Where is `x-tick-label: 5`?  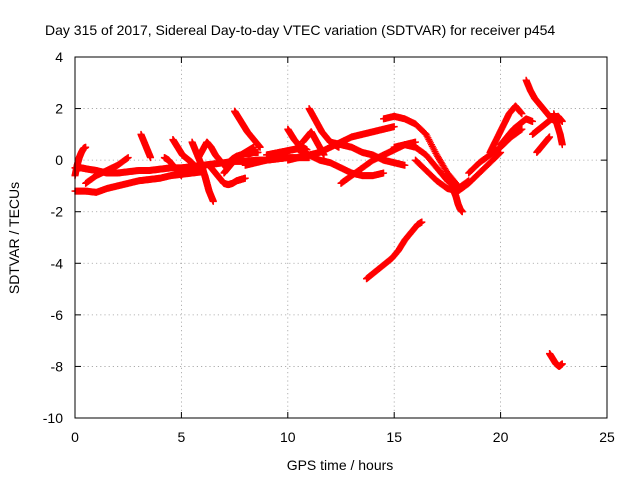 x-tick-label: 5 is located at coordinates (182, 437).